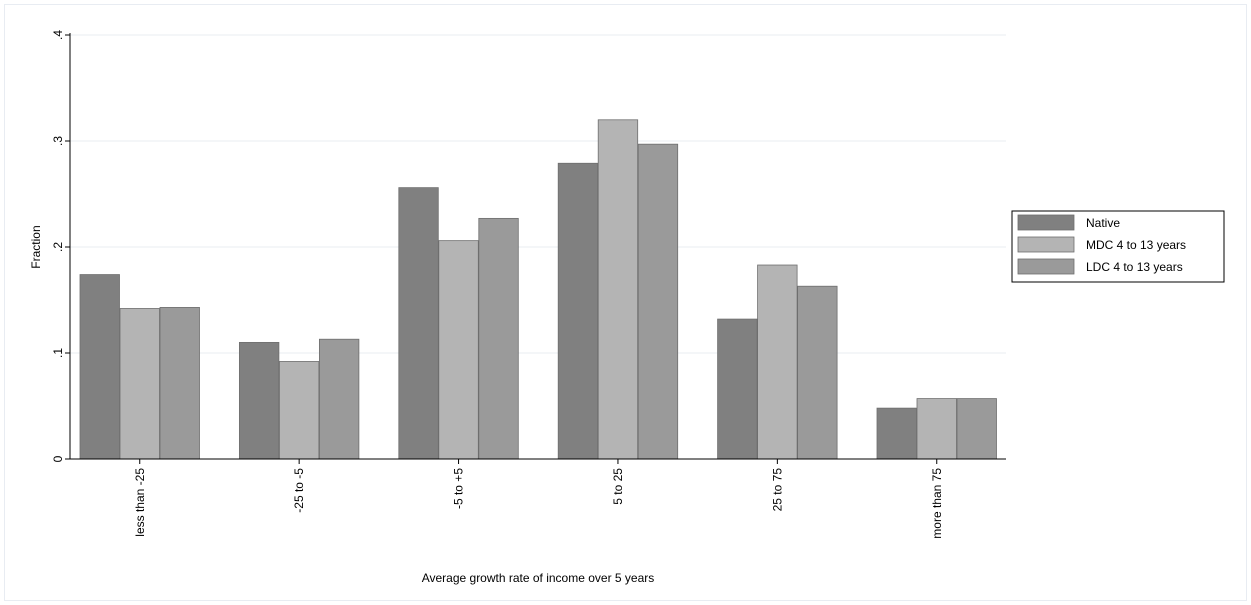 This screenshot has height=605, width=1251. Describe the element at coordinates (459, 488) in the screenshot. I see `x-tick-label: -5 to +5` at that location.